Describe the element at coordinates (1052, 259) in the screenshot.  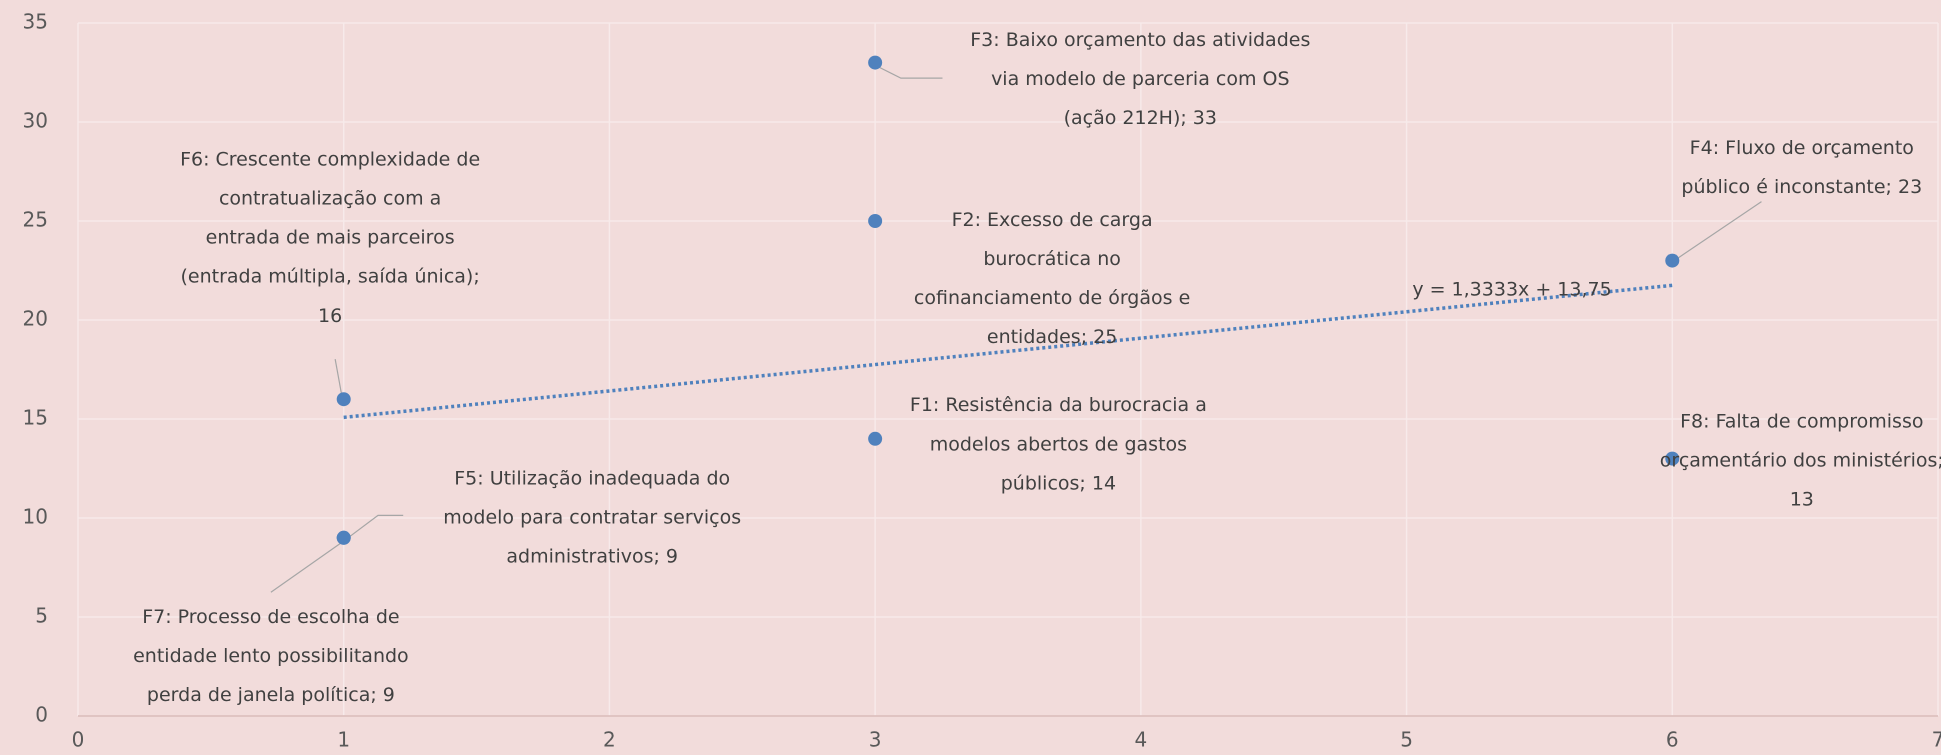
I see `data-label: burocrática no` at that location.